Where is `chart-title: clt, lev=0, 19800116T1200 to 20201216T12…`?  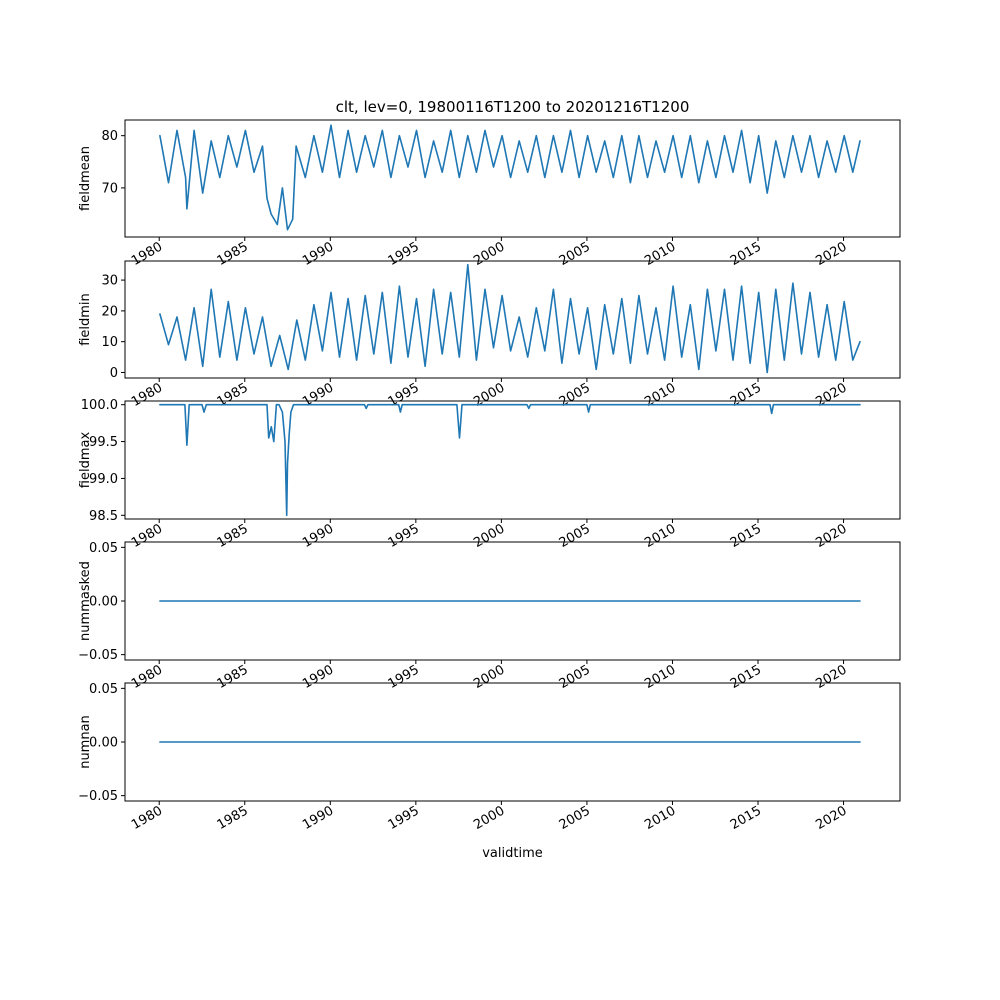 chart-title: clt, lev=0, 19800116T1200 to 20201216T12… is located at coordinates (513, 107).